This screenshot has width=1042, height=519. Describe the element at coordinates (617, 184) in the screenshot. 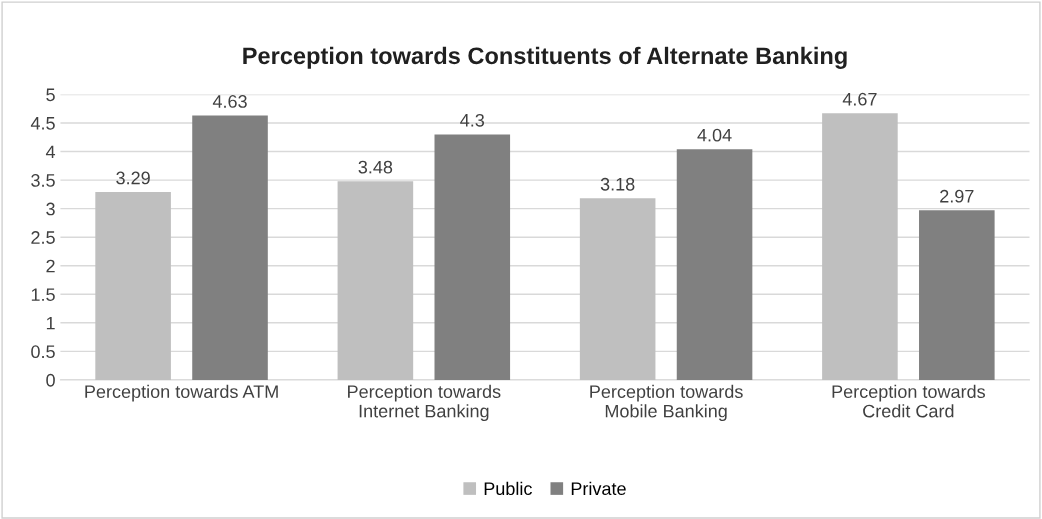

I see `data-label: 3.18` at that location.